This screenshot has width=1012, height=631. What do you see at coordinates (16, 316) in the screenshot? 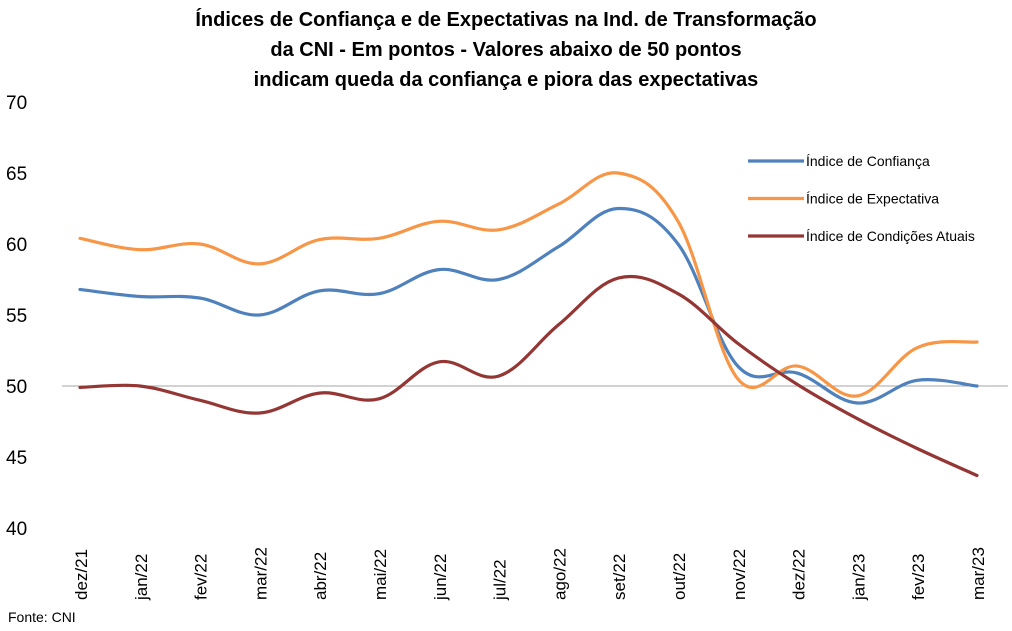
I see `y-tick-label: 55` at bounding box center [16, 316].